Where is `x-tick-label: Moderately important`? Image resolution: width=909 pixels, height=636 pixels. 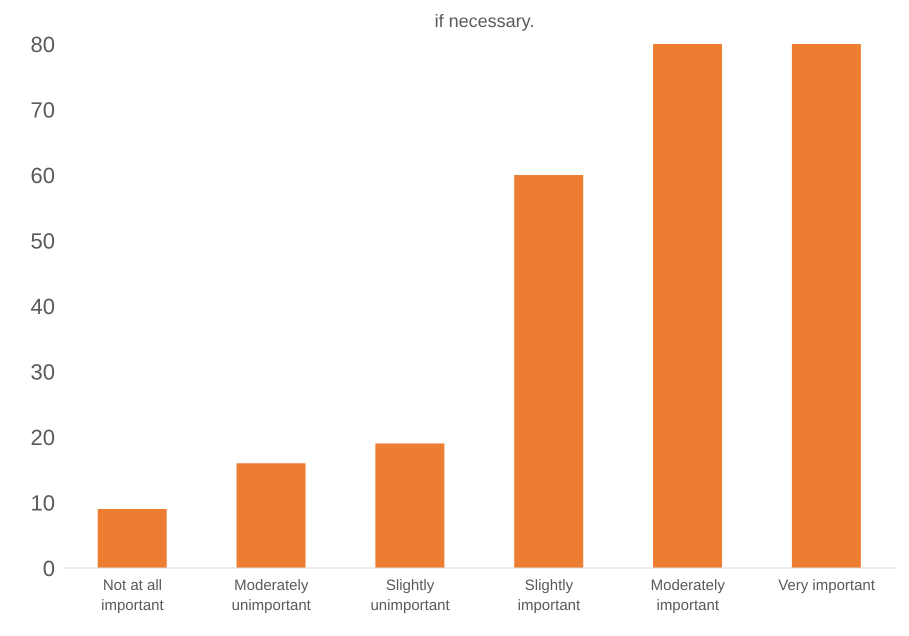 x-tick-label: Moderately important is located at coordinates (688, 595).